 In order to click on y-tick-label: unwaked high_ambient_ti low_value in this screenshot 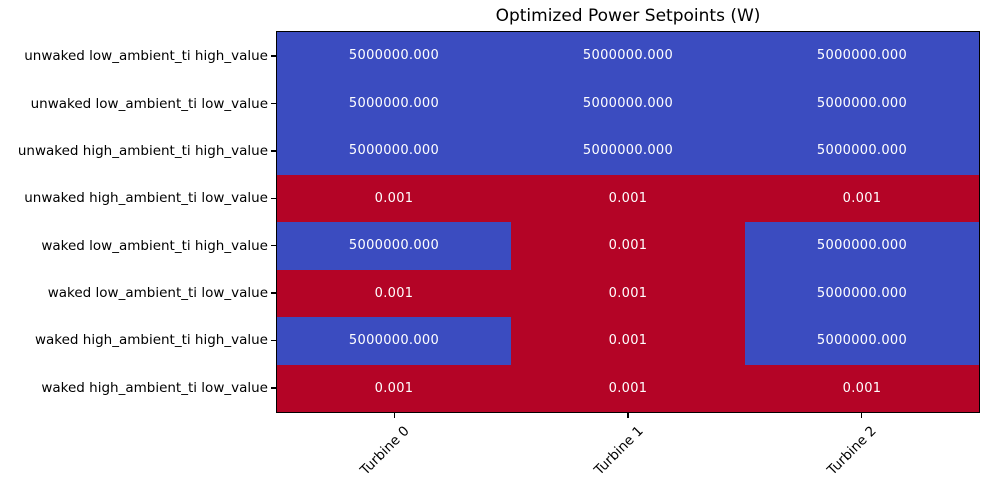, I will do `click(146, 198)`.